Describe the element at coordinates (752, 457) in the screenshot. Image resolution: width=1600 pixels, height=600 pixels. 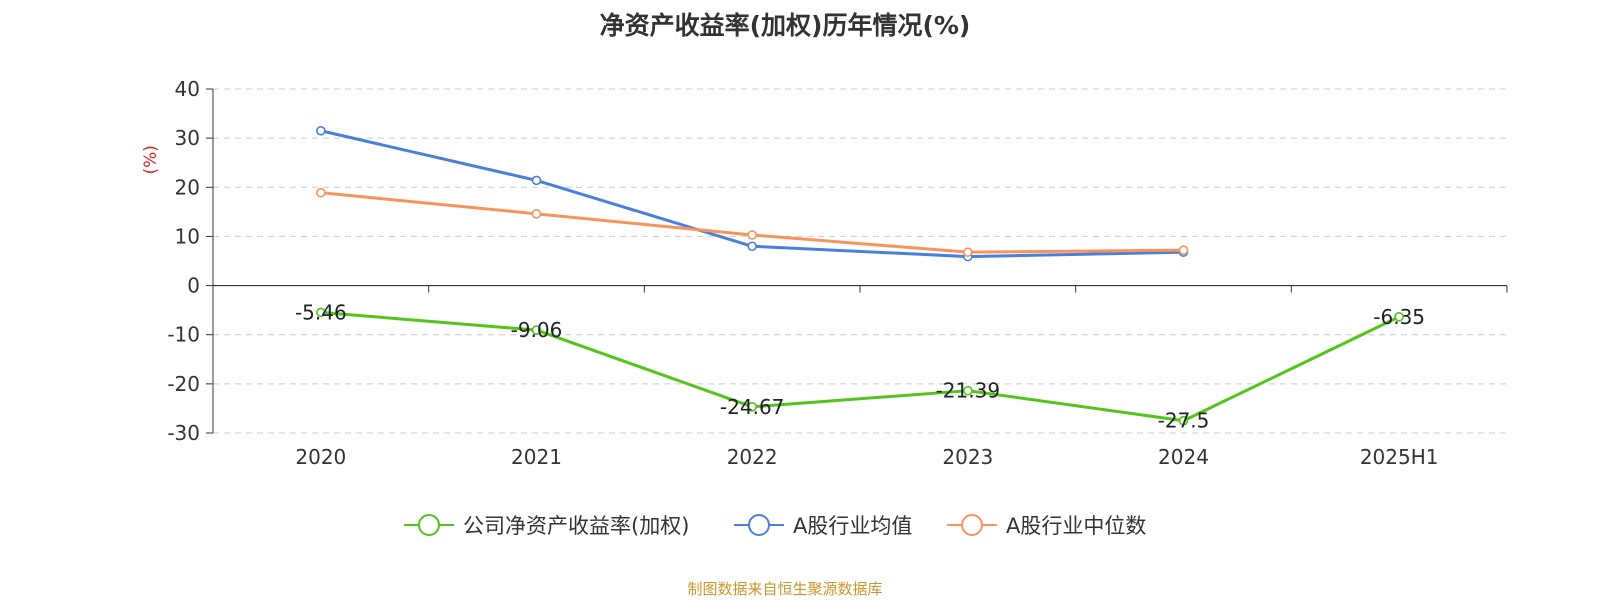
I see `x-tick-label: 2022` at that location.